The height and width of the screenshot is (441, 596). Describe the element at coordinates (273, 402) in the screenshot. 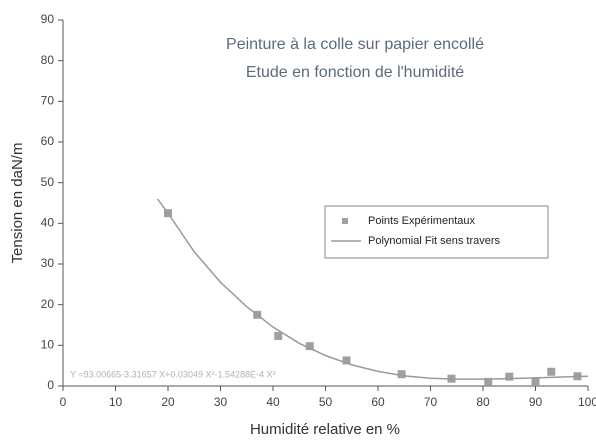

I see `x-tick-label: 40` at that location.